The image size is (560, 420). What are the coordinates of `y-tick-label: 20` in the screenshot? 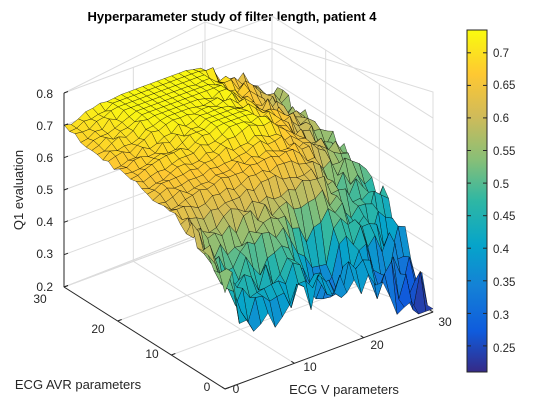 It's located at (98, 329).